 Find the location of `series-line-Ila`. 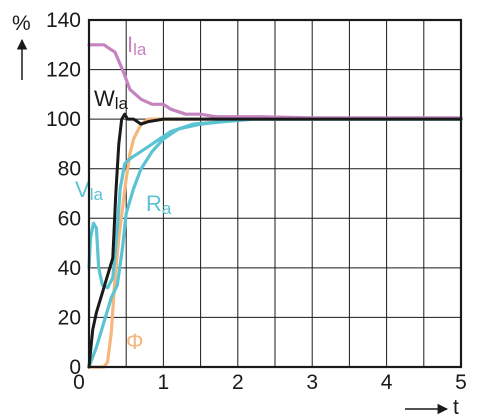

series-line-Ila is located at coordinates (275, 81).